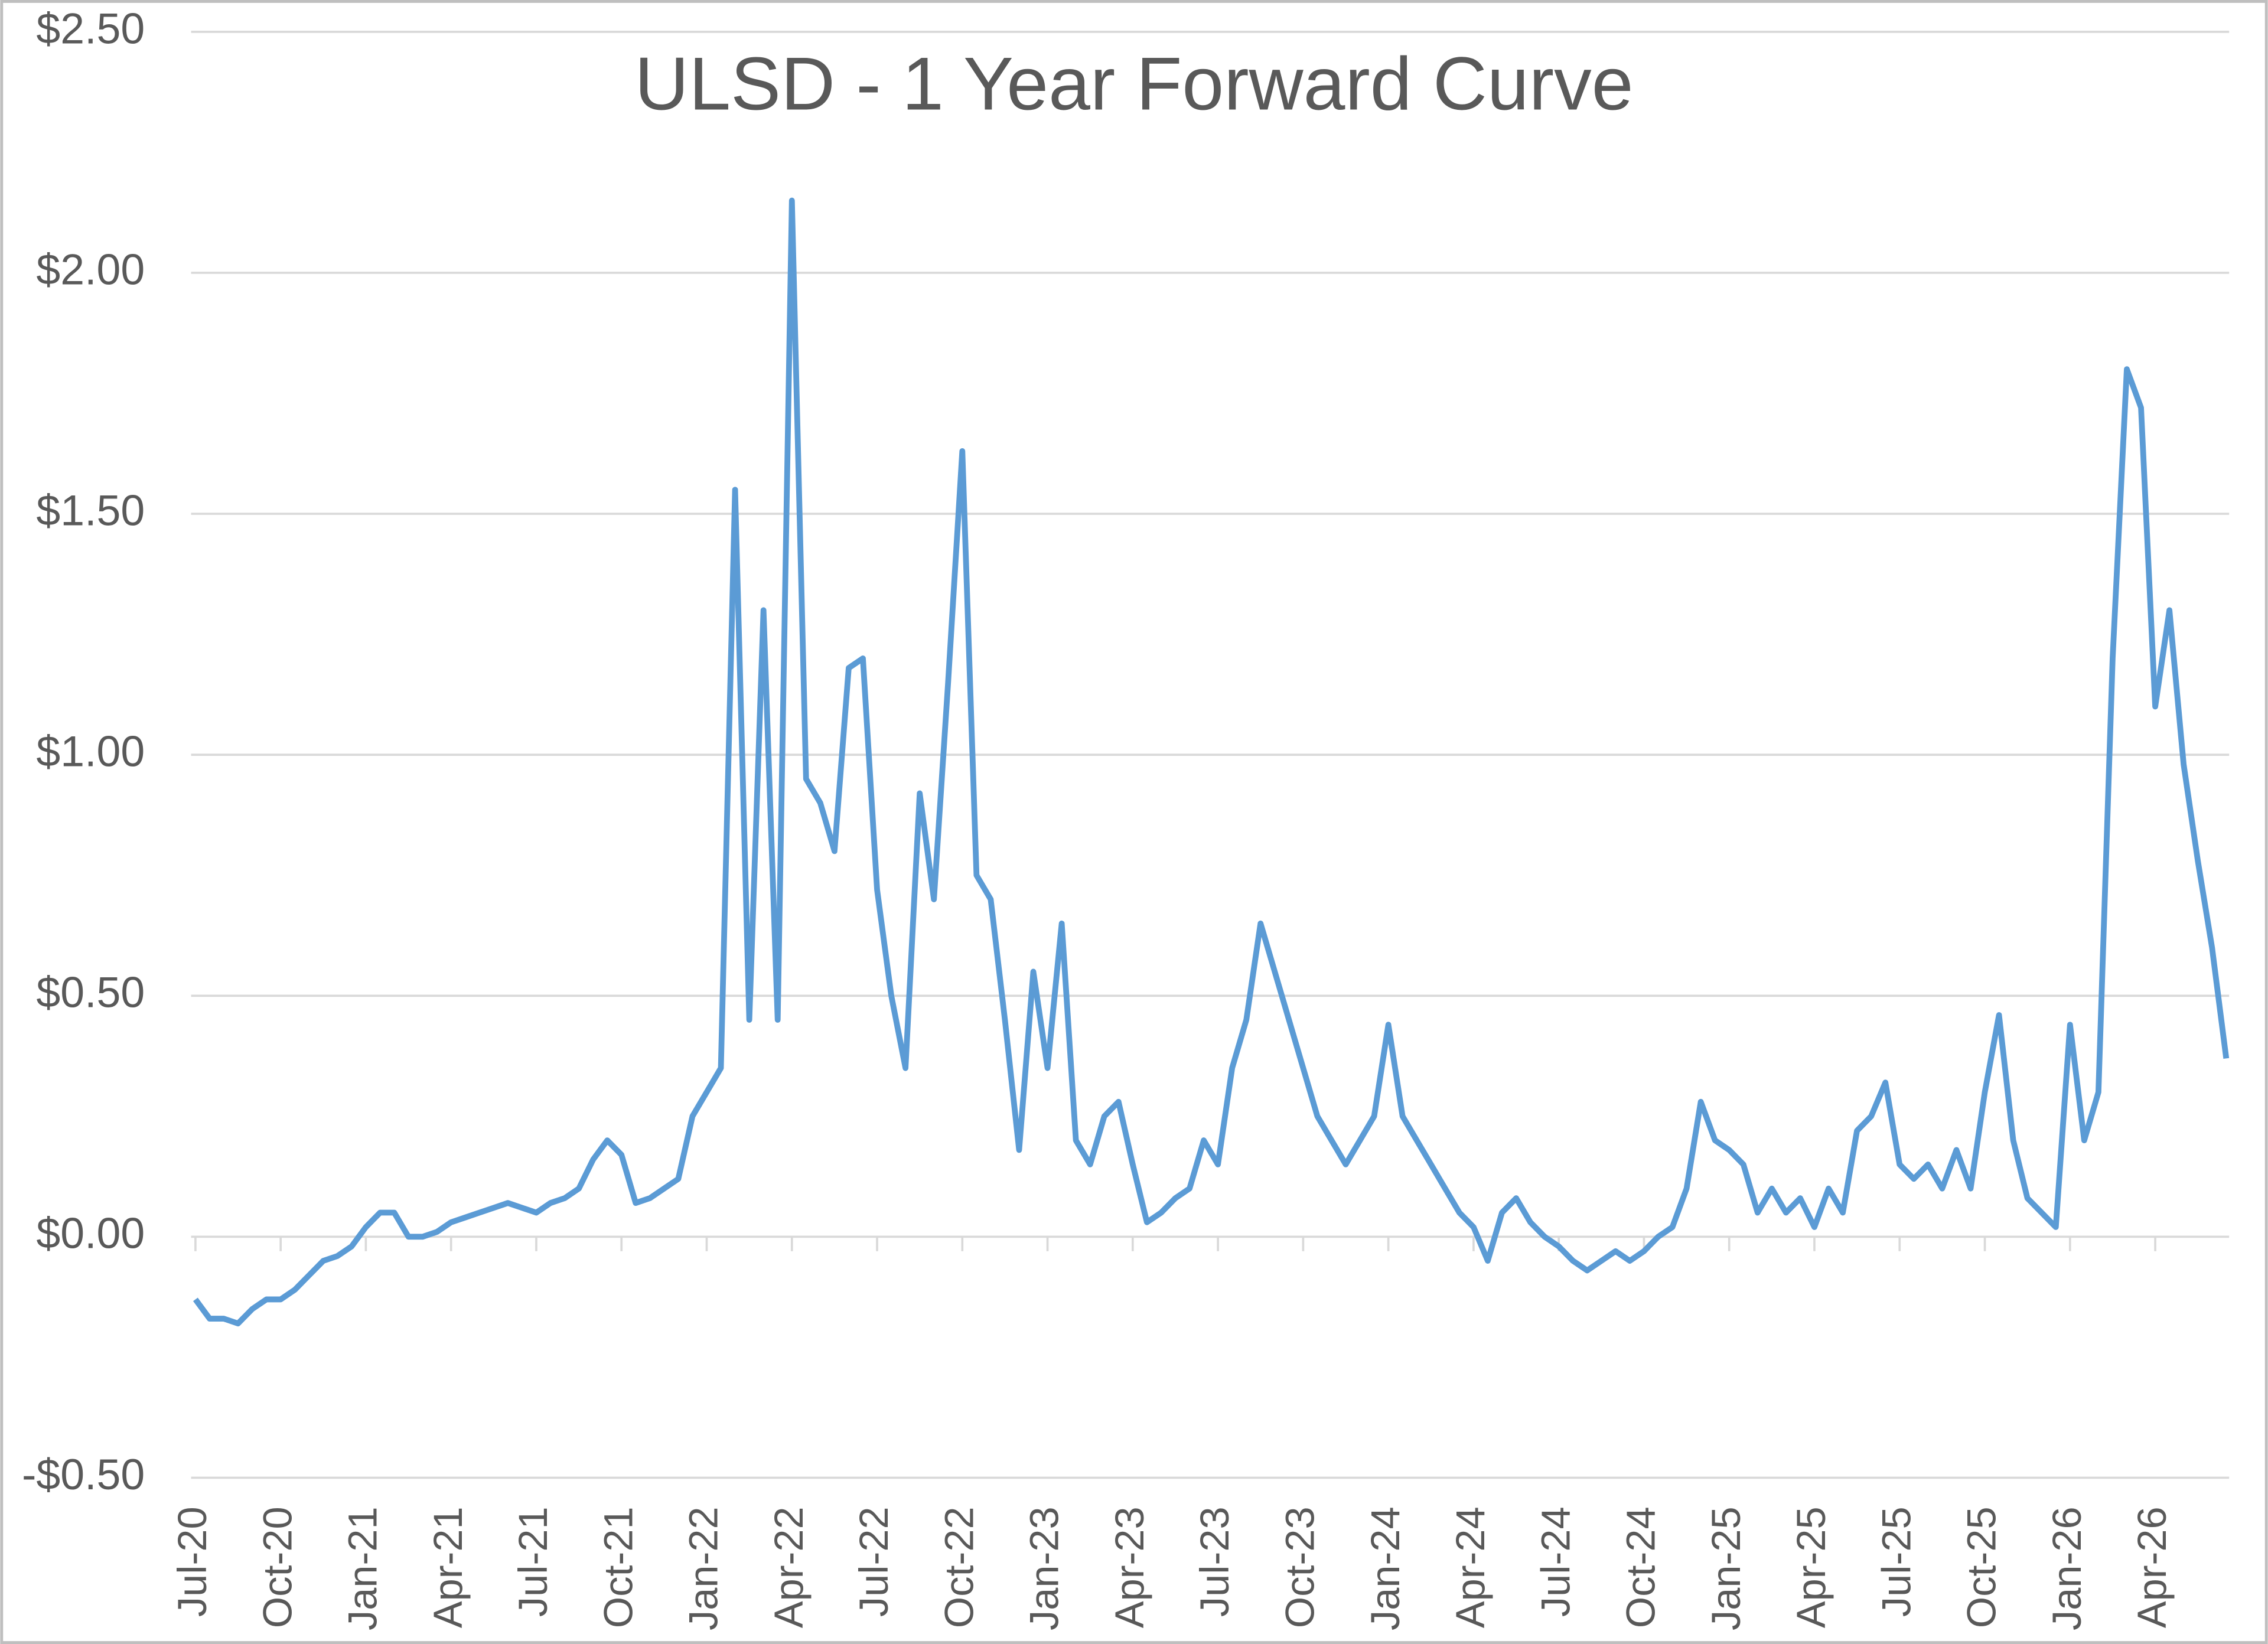 This screenshot has width=2268, height=1644. I want to click on y-tick-label: $1.50, so click(90, 510).